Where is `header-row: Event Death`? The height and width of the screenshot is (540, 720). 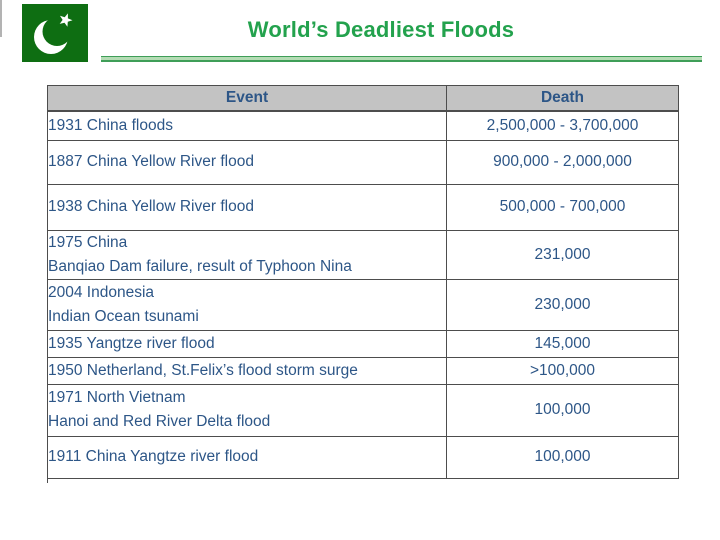 header-row: Event Death is located at coordinates (363, 98).